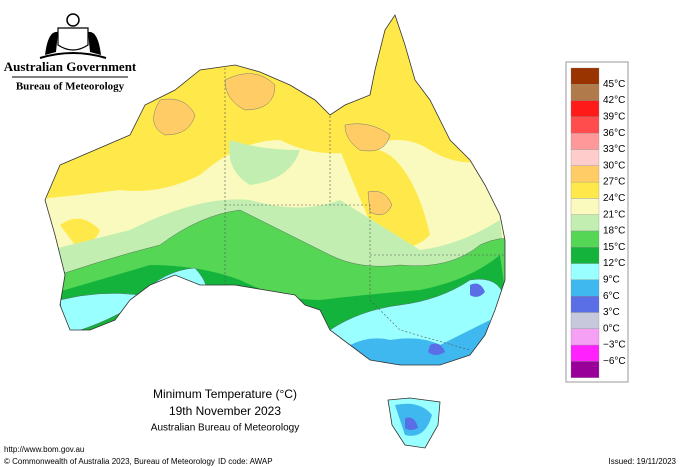  I want to click on legend-label: 3°C, so click(611, 312).